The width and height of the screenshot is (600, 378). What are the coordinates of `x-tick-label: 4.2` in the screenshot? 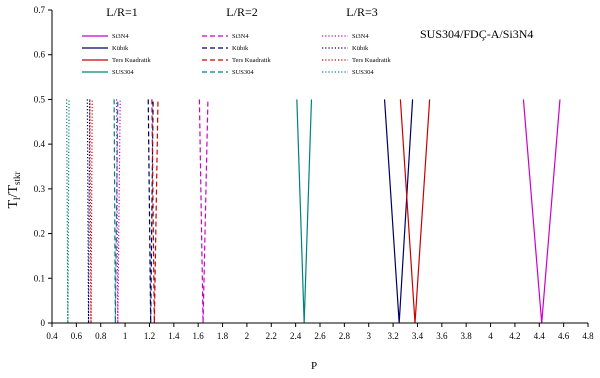 It's located at (514, 336).